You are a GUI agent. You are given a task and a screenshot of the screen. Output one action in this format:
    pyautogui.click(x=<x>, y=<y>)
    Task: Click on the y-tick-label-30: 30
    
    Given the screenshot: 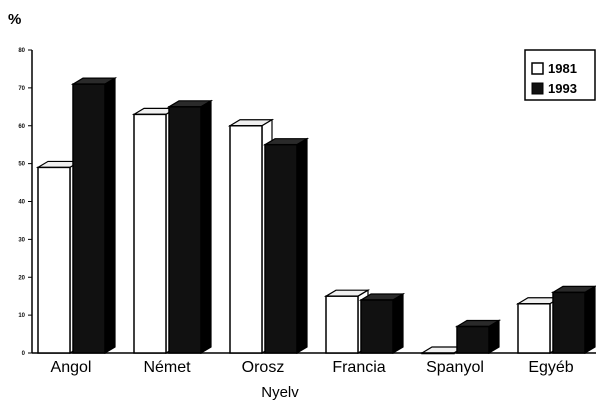 What is the action you would take?
    pyautogui.click(x=21, y=240)
    